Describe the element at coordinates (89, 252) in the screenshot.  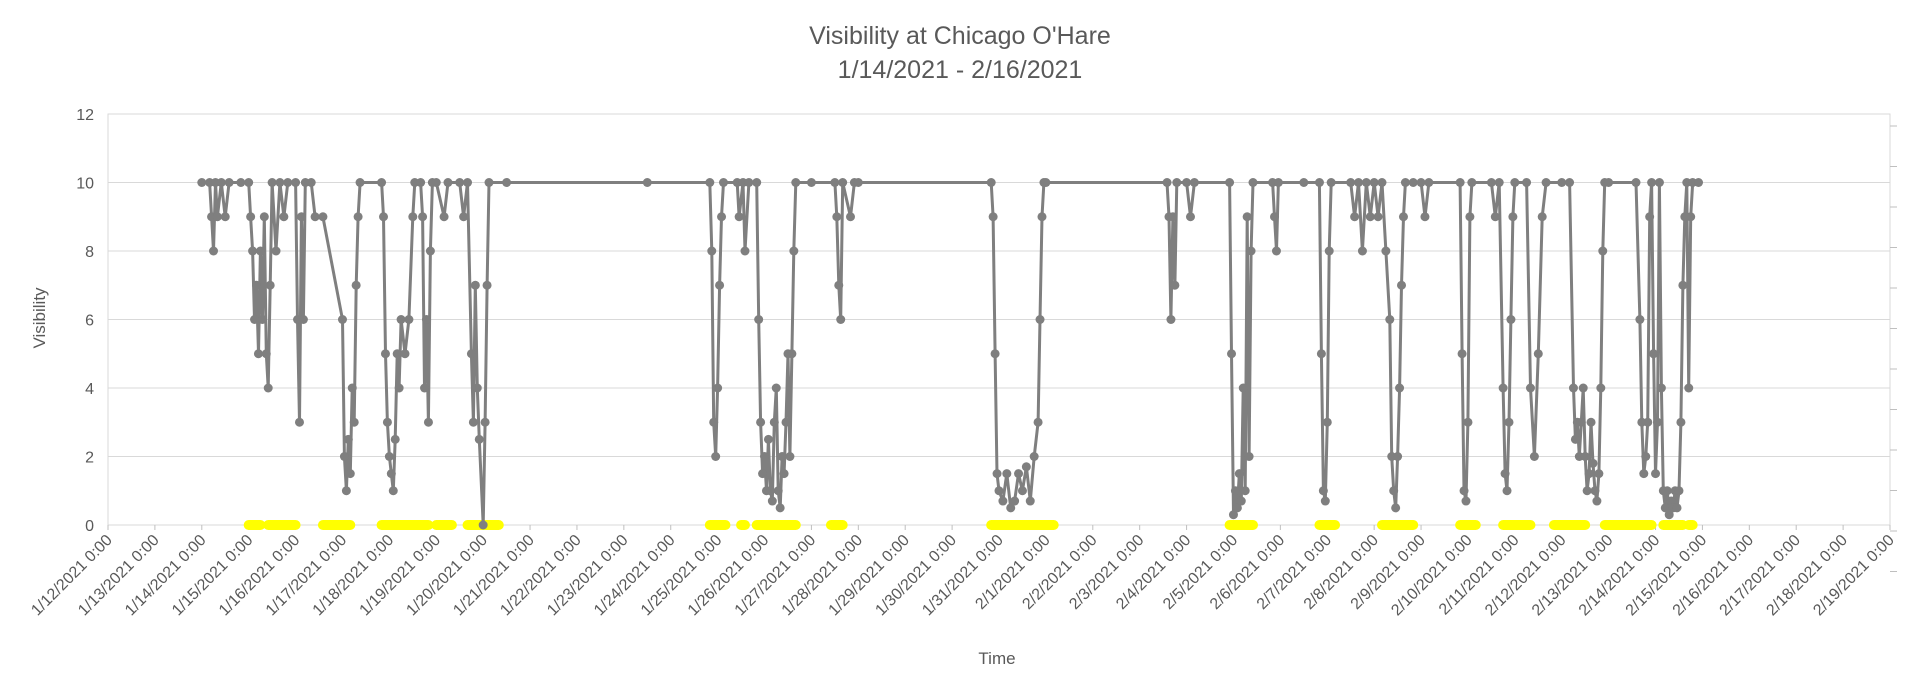
I see `y-tick-label: 8` at that location.